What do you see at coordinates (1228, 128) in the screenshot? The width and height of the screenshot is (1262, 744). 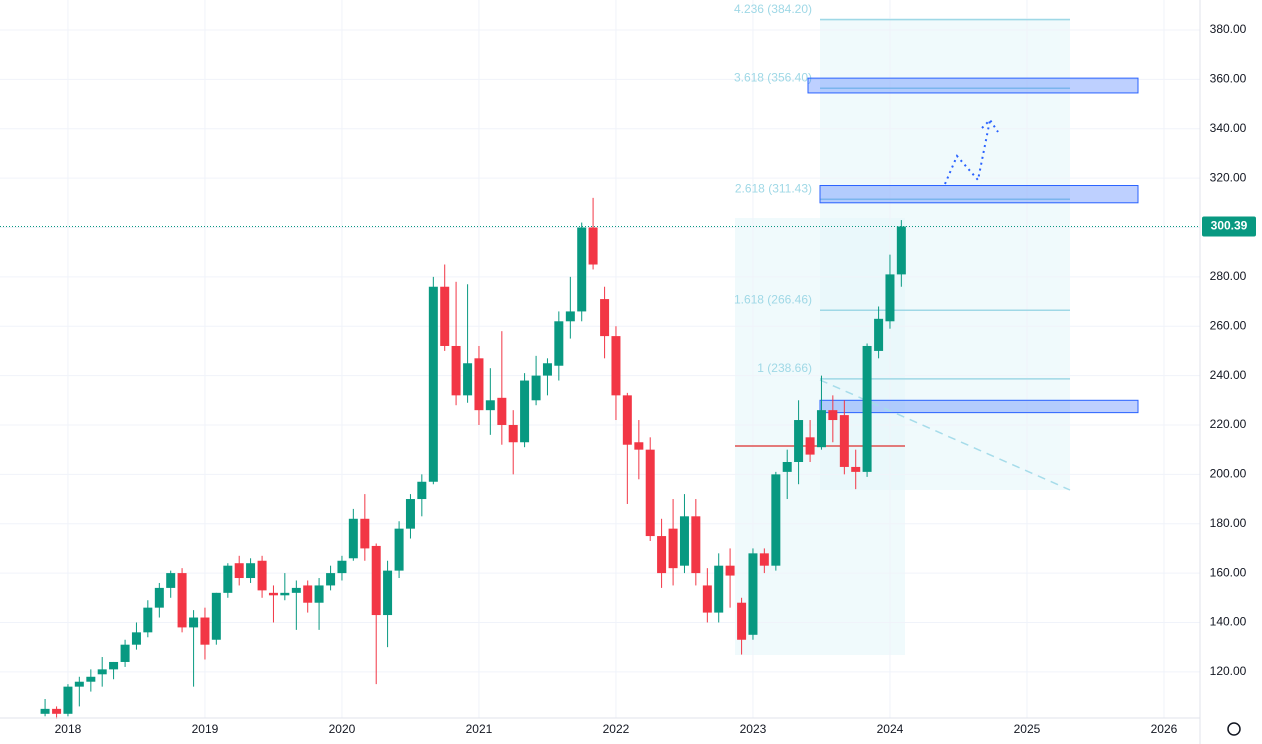 I see `y-tick-label: 340.00` at bounding box center [1228, 128].